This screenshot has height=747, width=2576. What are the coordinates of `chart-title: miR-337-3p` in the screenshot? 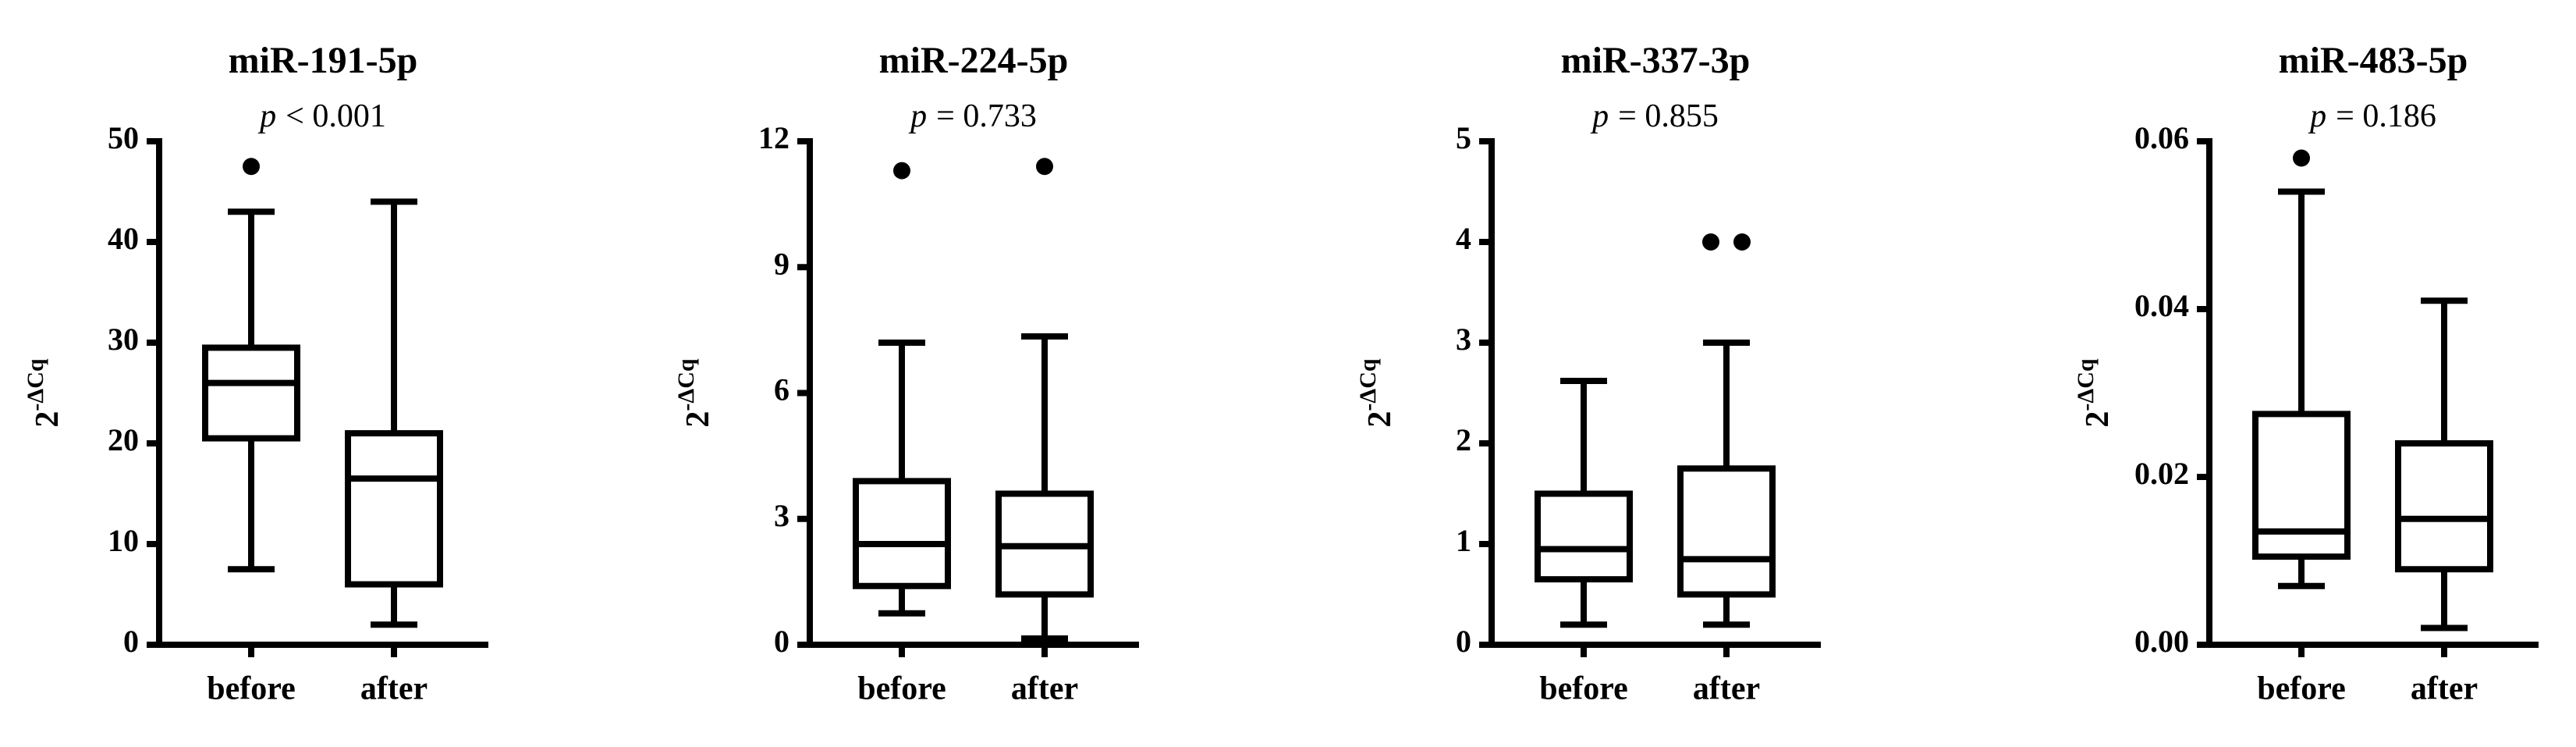 It's located at (1656, 60).